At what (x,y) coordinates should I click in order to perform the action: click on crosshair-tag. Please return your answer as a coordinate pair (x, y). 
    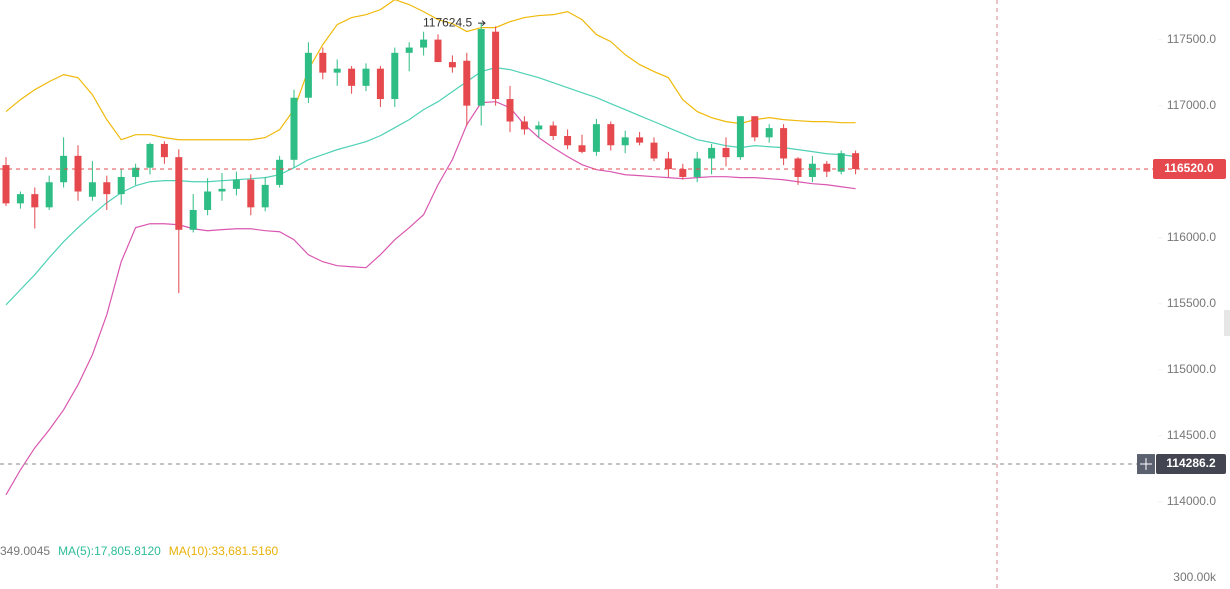
    Looking at the image, I should click on (1191, 464).